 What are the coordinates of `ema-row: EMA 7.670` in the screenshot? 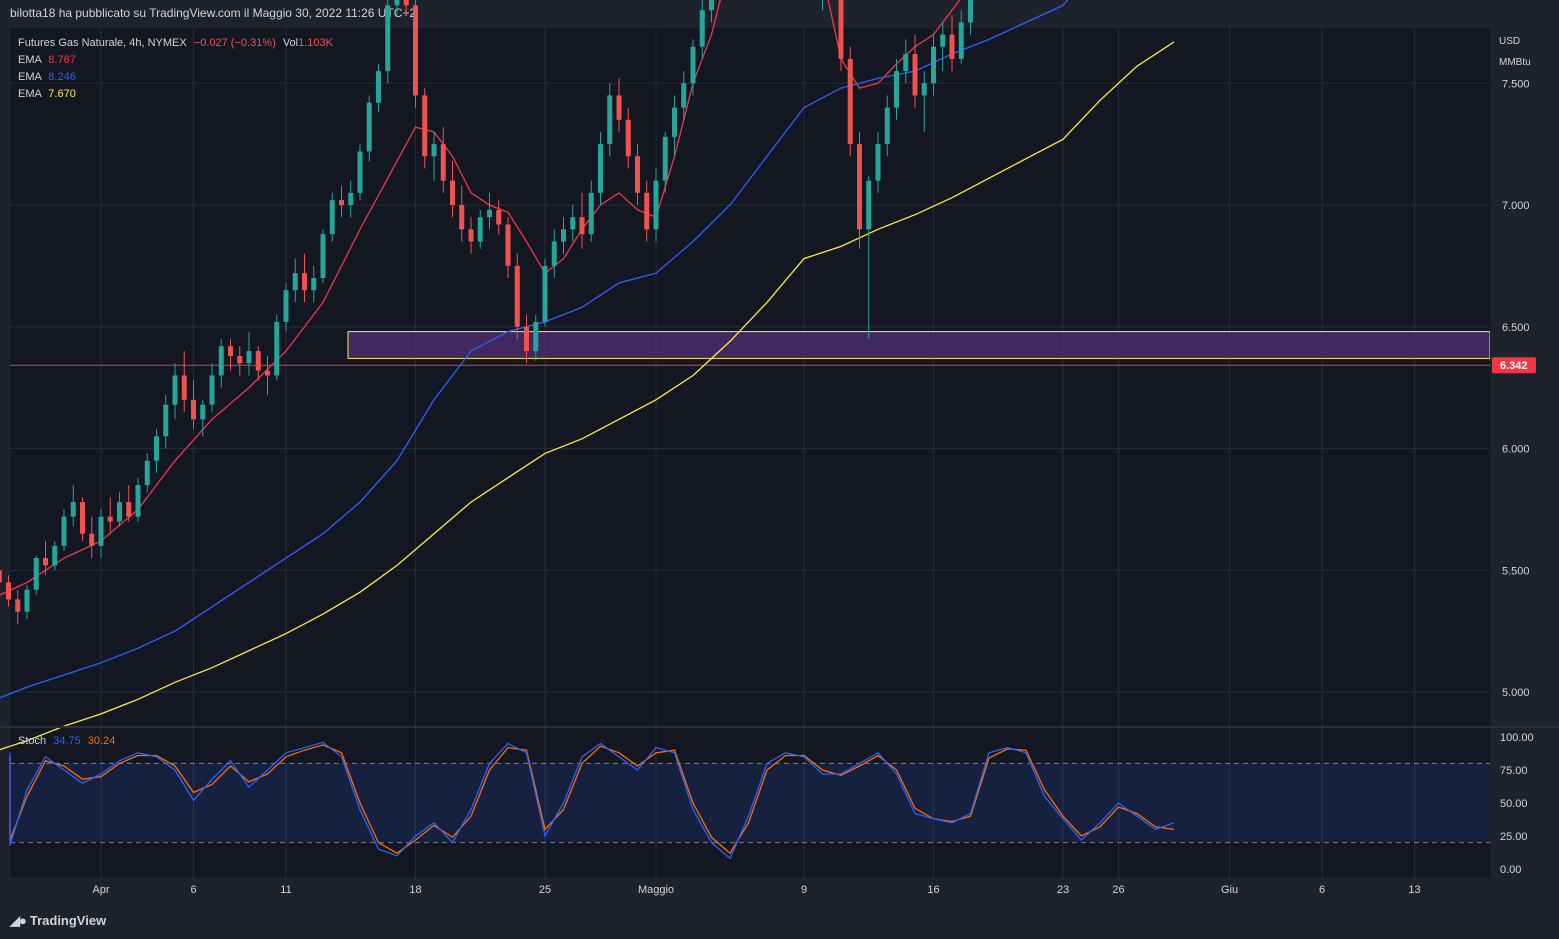 It's located at (175, 94).